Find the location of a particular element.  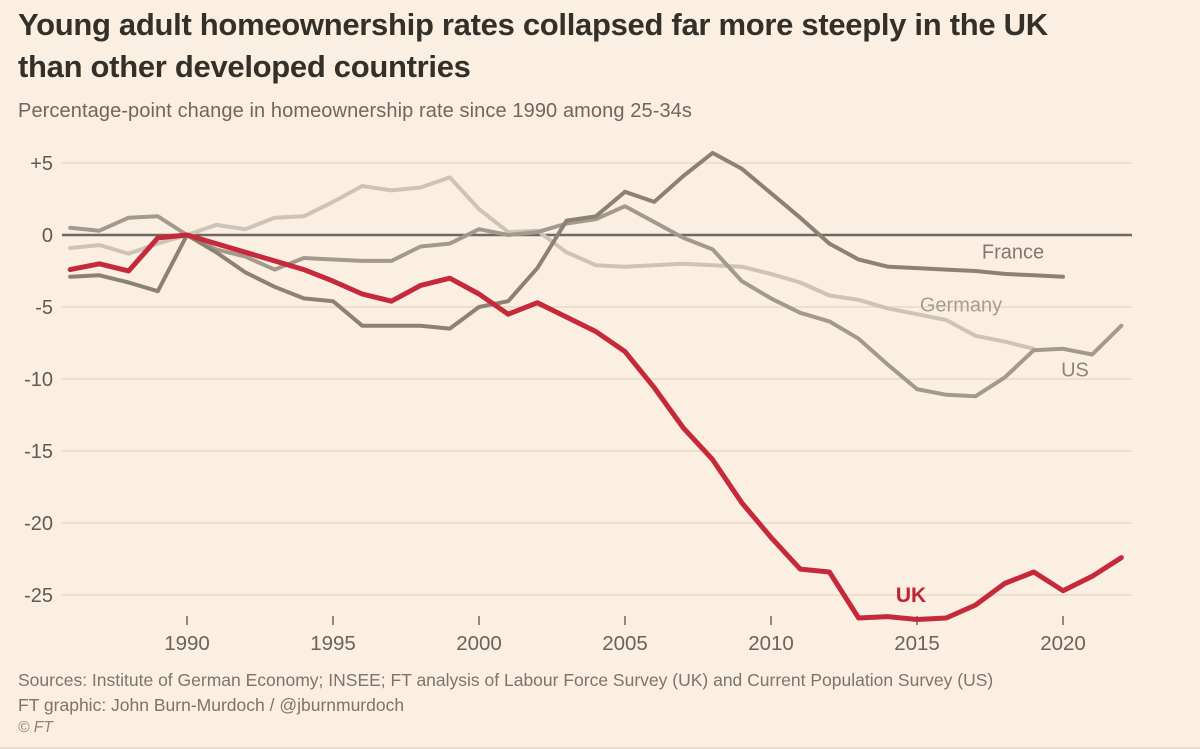

y-tick-label--5: -5 is located at coordinates (44, 308).